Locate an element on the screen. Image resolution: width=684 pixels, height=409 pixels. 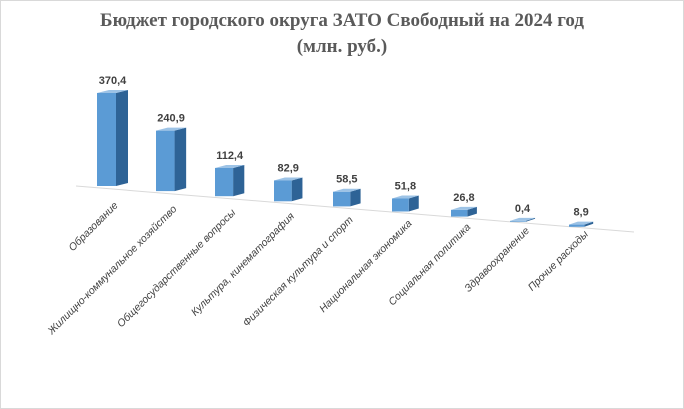
data-label: 112,4 is located at coordinates (230, 156).